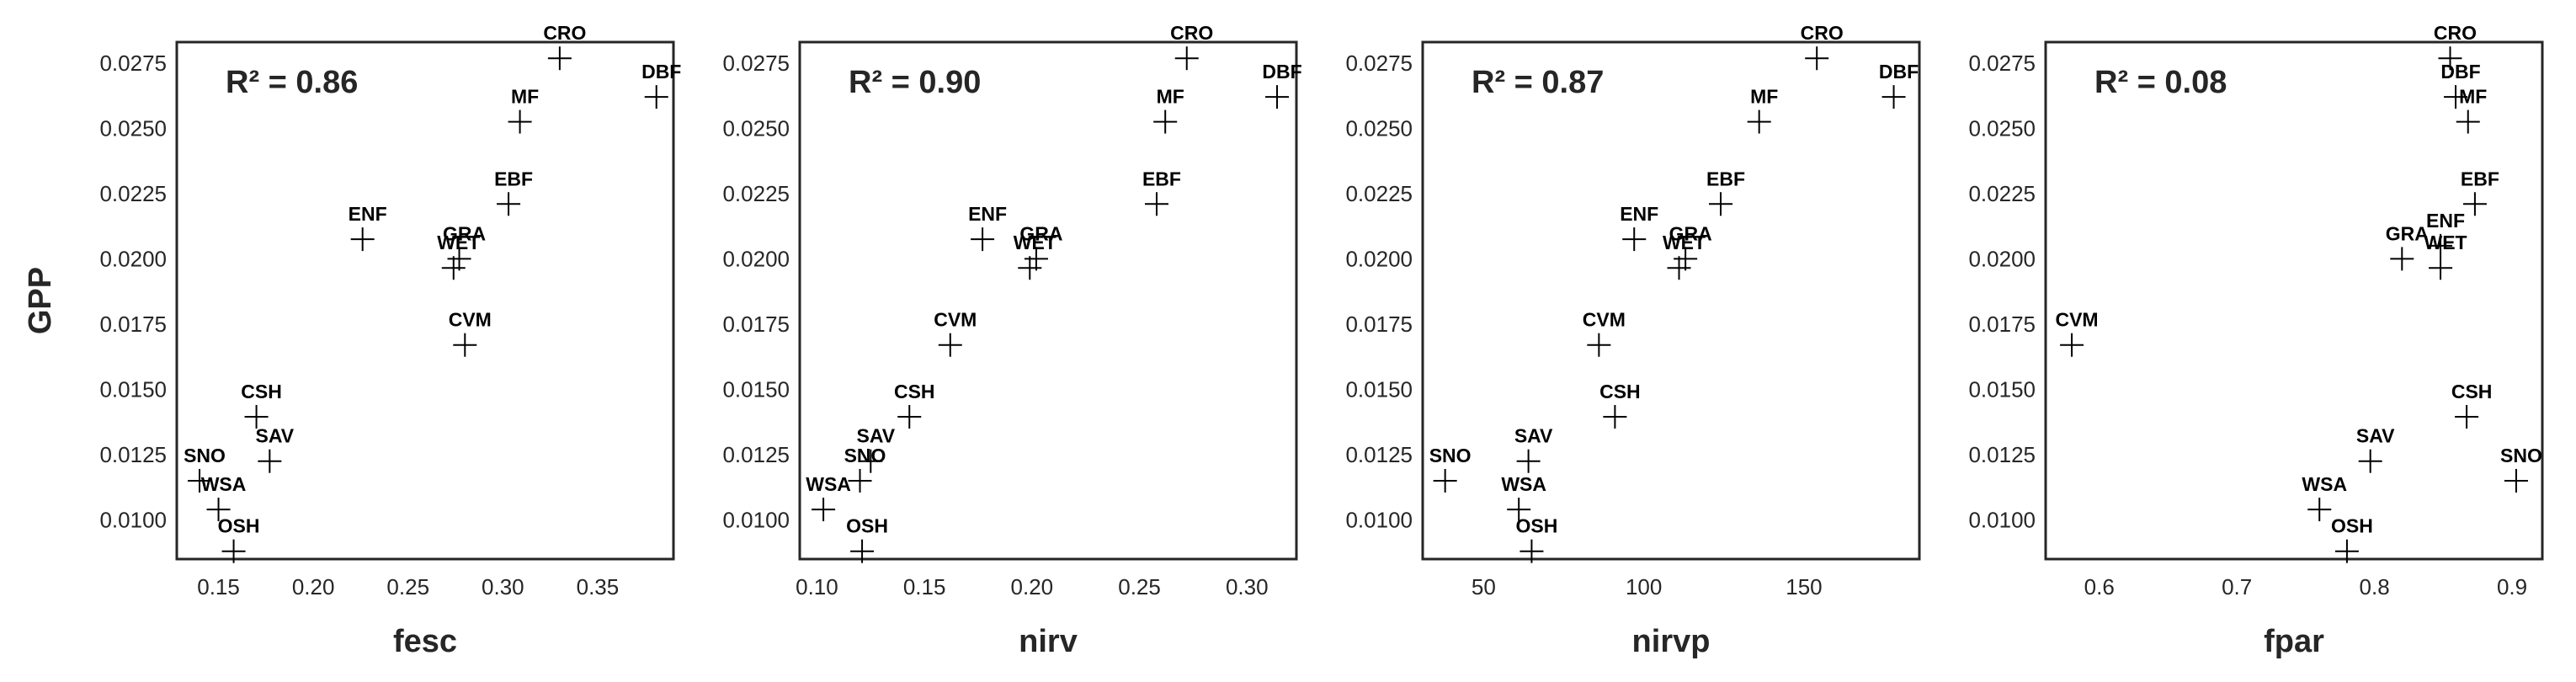  Describe the element at coordinates (1248, 587) in the screenshot. I see `x-tick-label: 0.30` at that location.